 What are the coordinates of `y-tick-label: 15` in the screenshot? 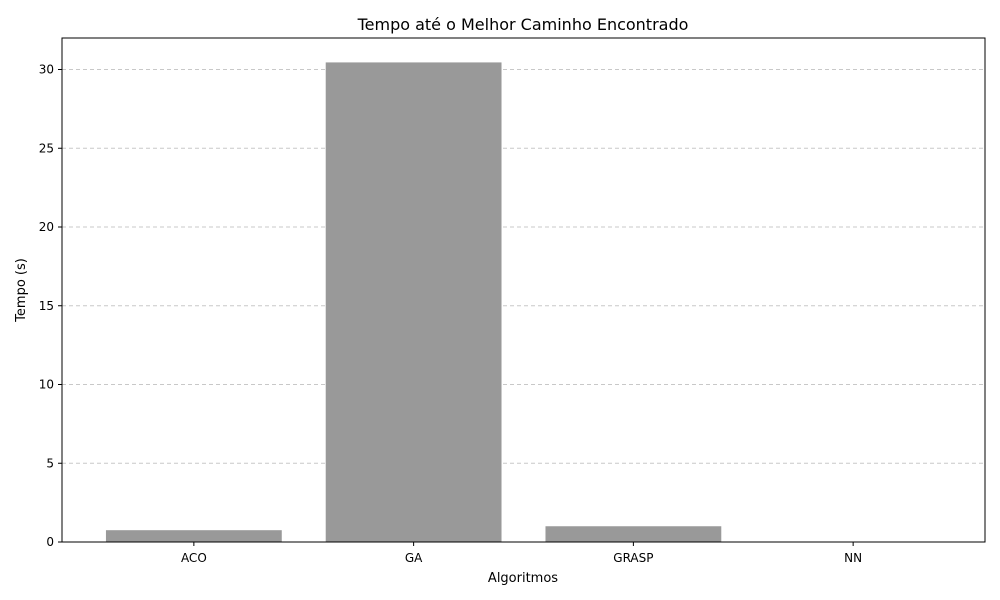 It's located at (46, 306).